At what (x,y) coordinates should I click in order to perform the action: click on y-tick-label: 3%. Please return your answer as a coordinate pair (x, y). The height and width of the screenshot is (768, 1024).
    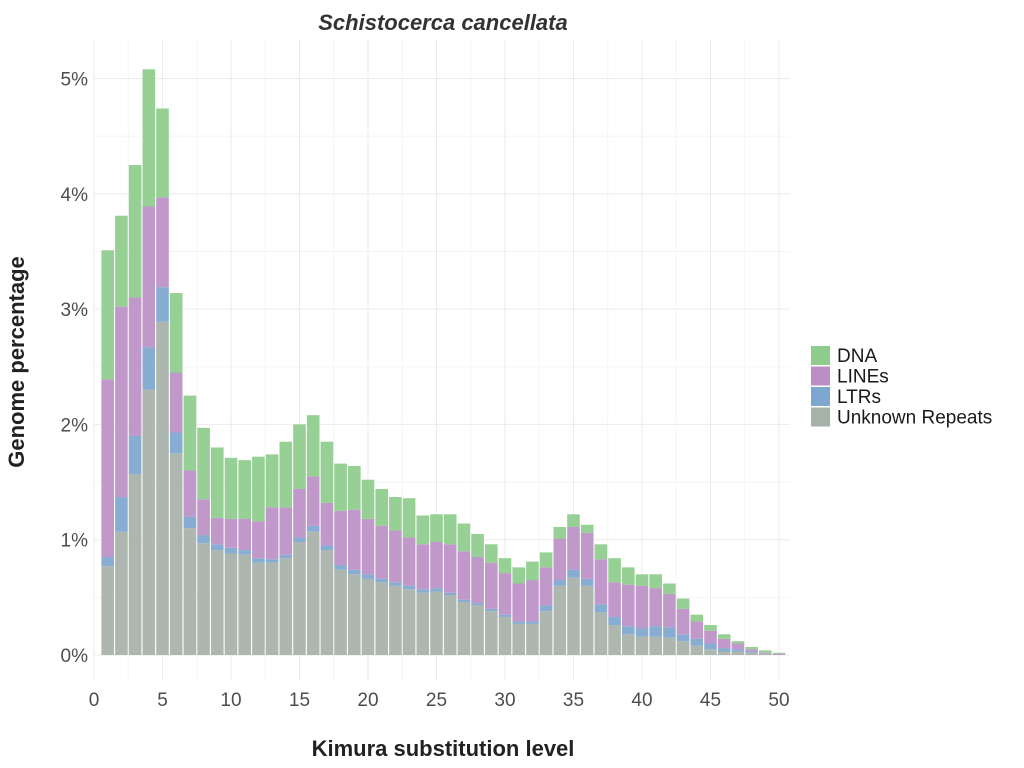
    Looking at the image, I should click on (75, 310).